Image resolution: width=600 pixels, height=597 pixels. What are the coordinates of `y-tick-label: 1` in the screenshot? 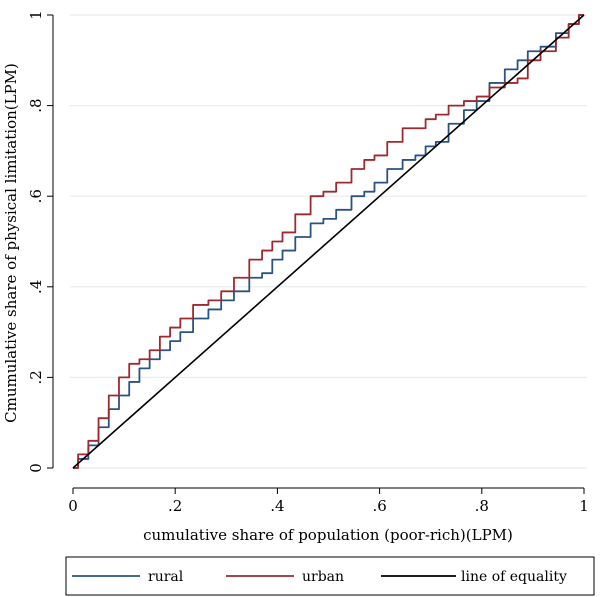 It's located at (36, 15).